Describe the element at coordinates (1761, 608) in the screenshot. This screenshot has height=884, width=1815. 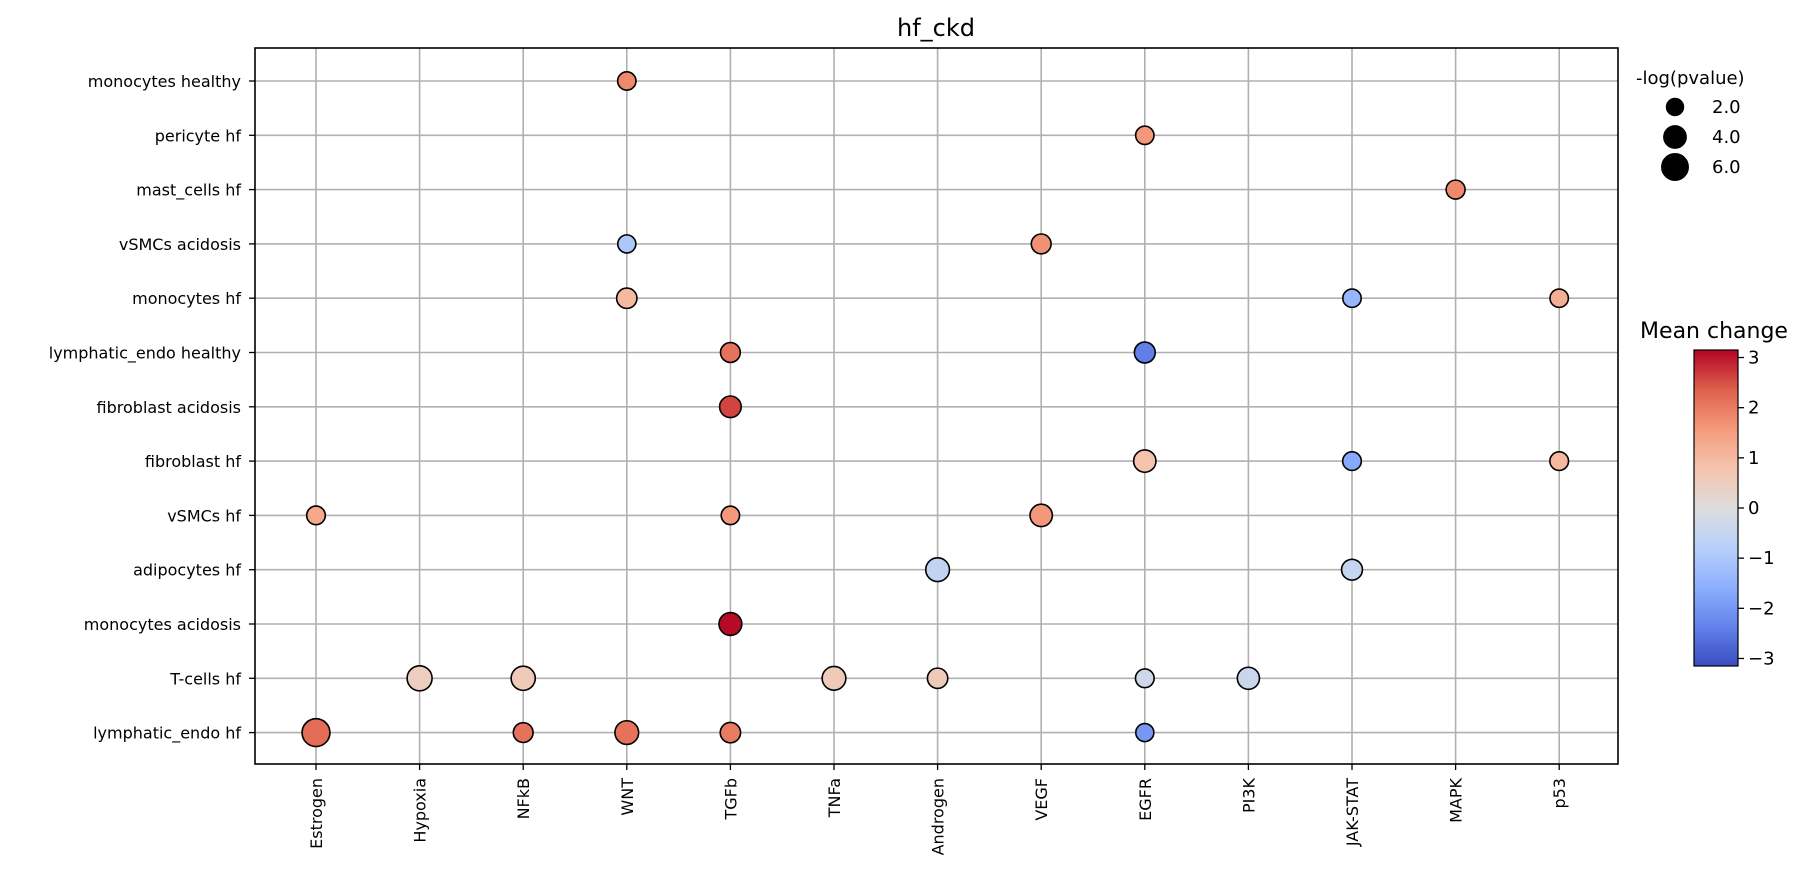
I see `colorbar-tick-label: −2` at that location.